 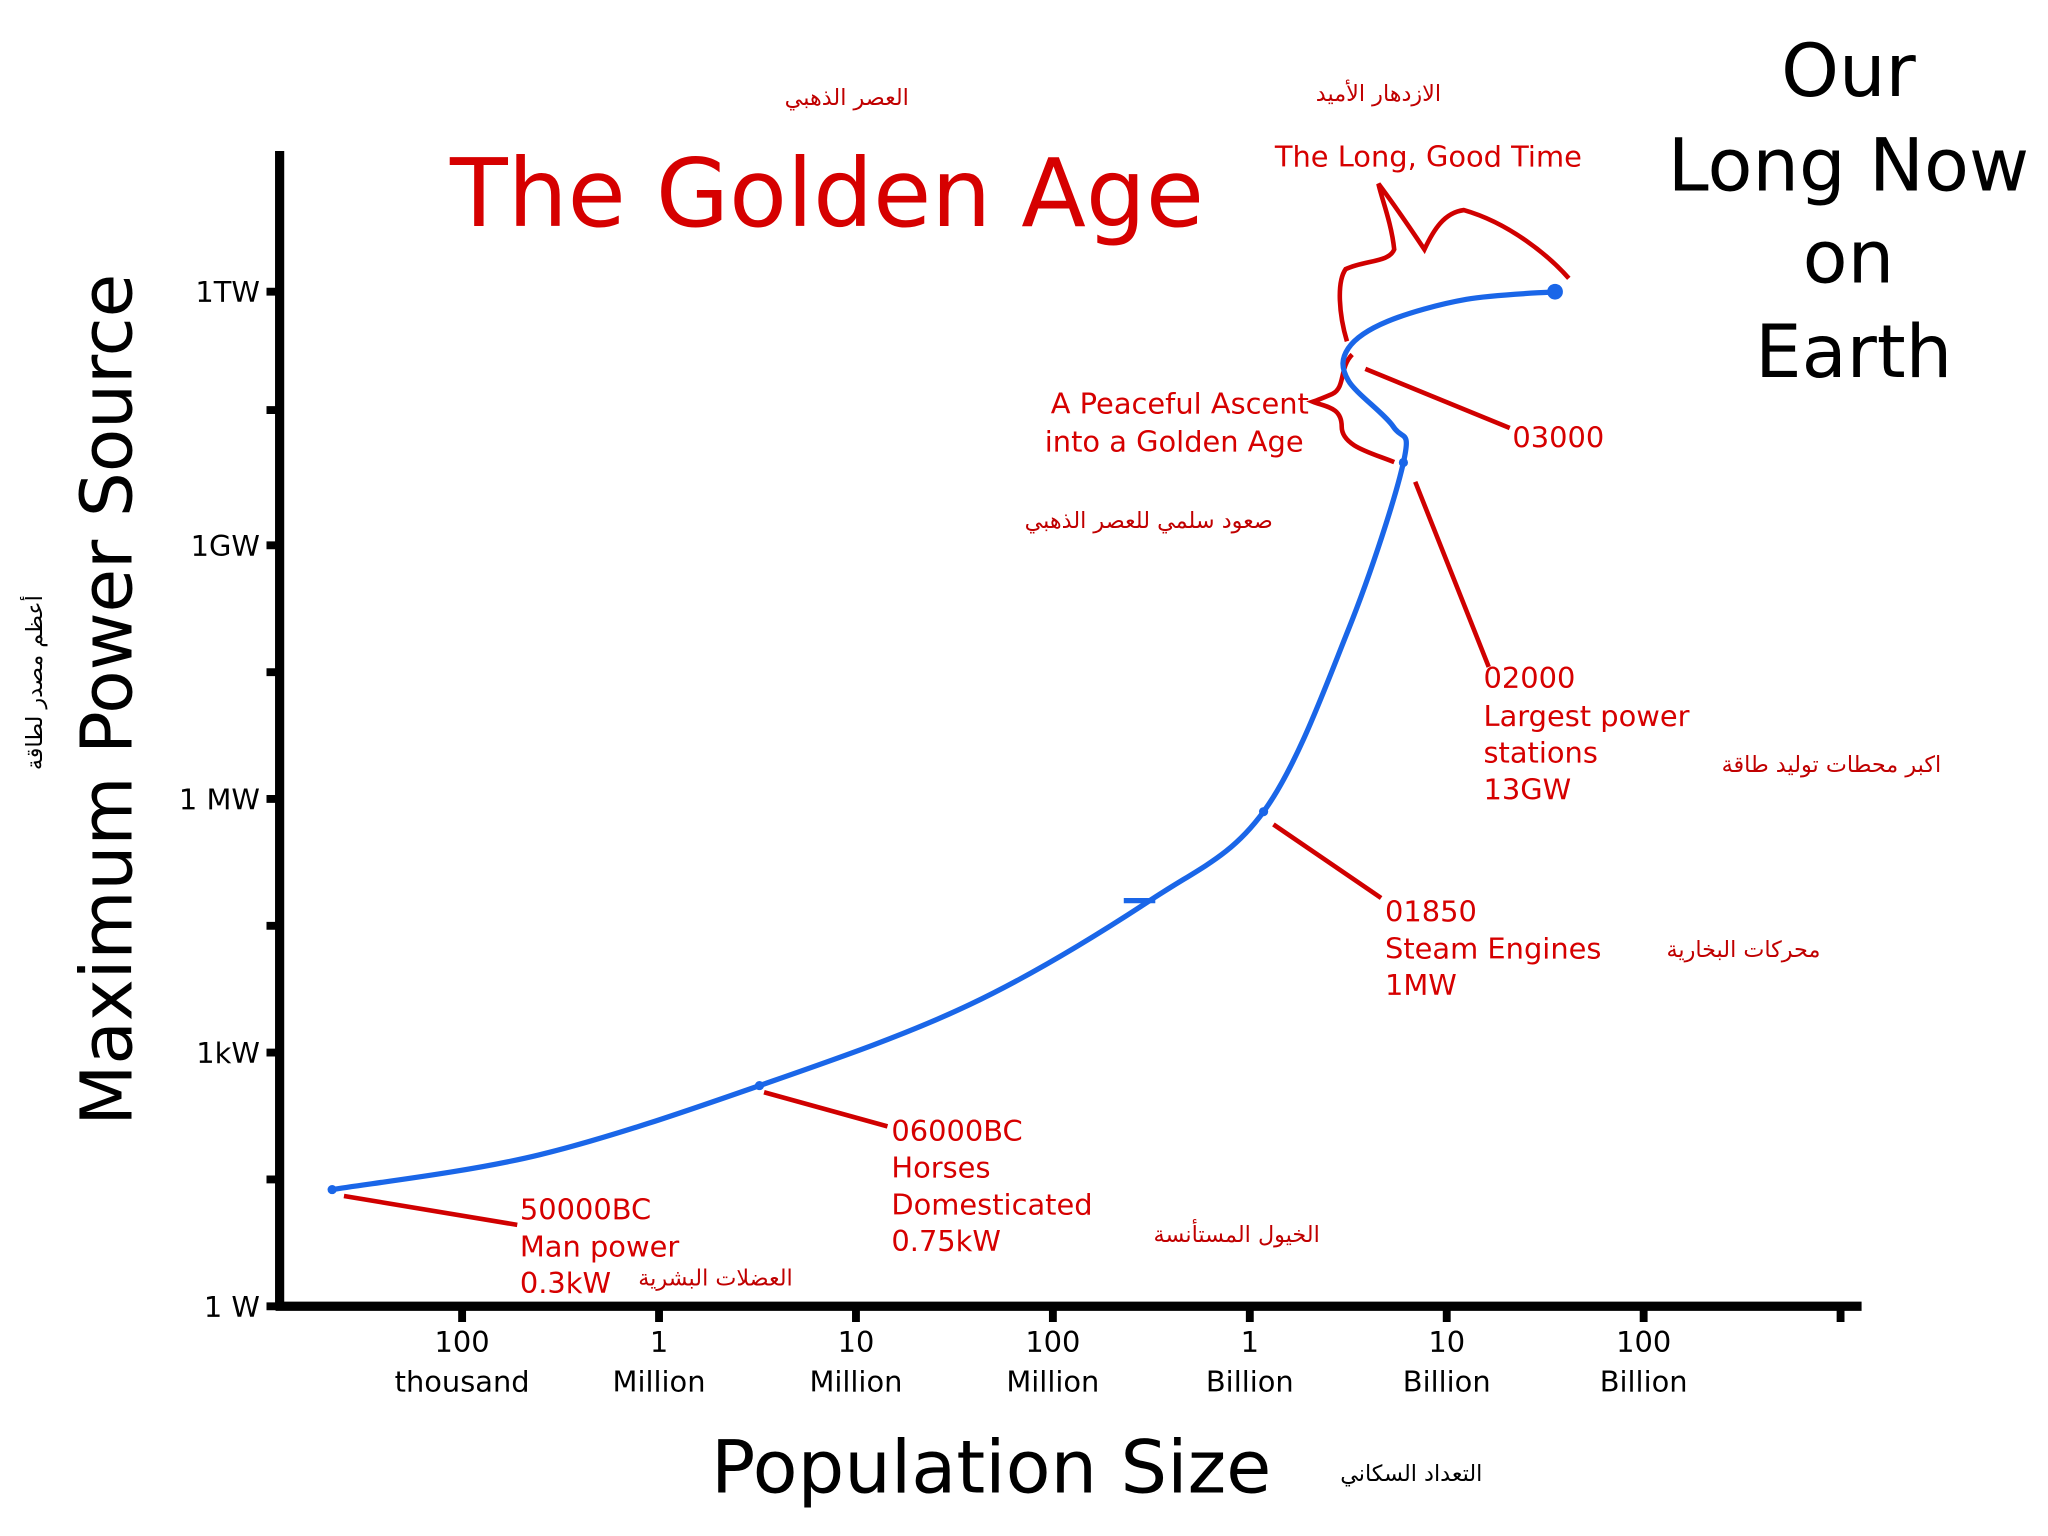 I want to click on y-tick-label: 1 MW, so click(x=219, y=799).